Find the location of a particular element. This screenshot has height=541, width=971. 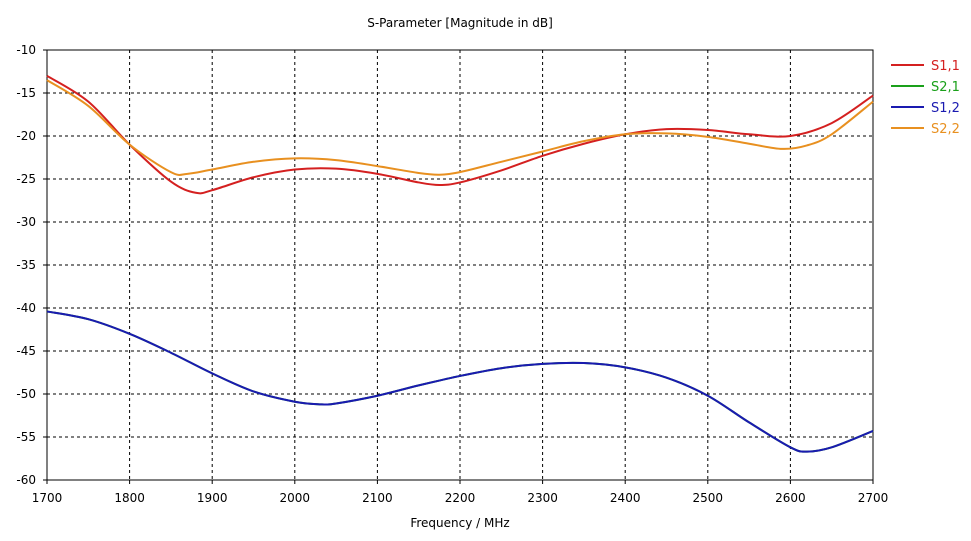

y-tick-label: -50 is located at coordinates (26, 394).